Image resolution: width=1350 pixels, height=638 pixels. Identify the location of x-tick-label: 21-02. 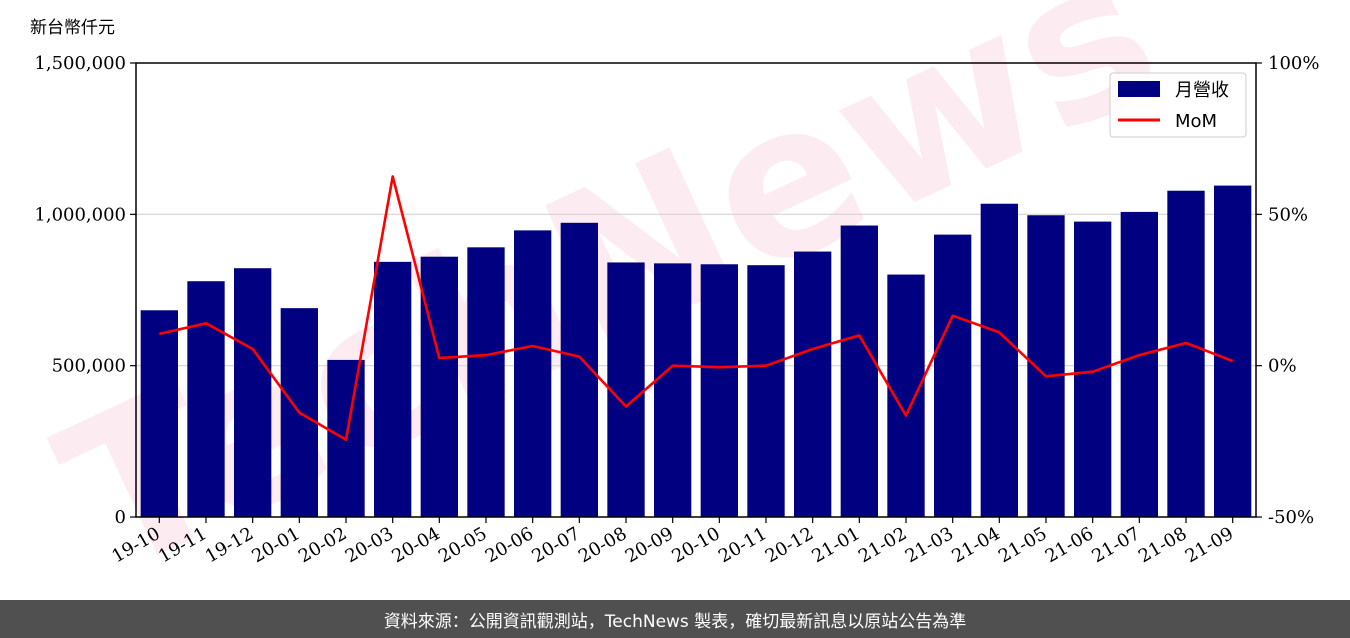
(882, 545).